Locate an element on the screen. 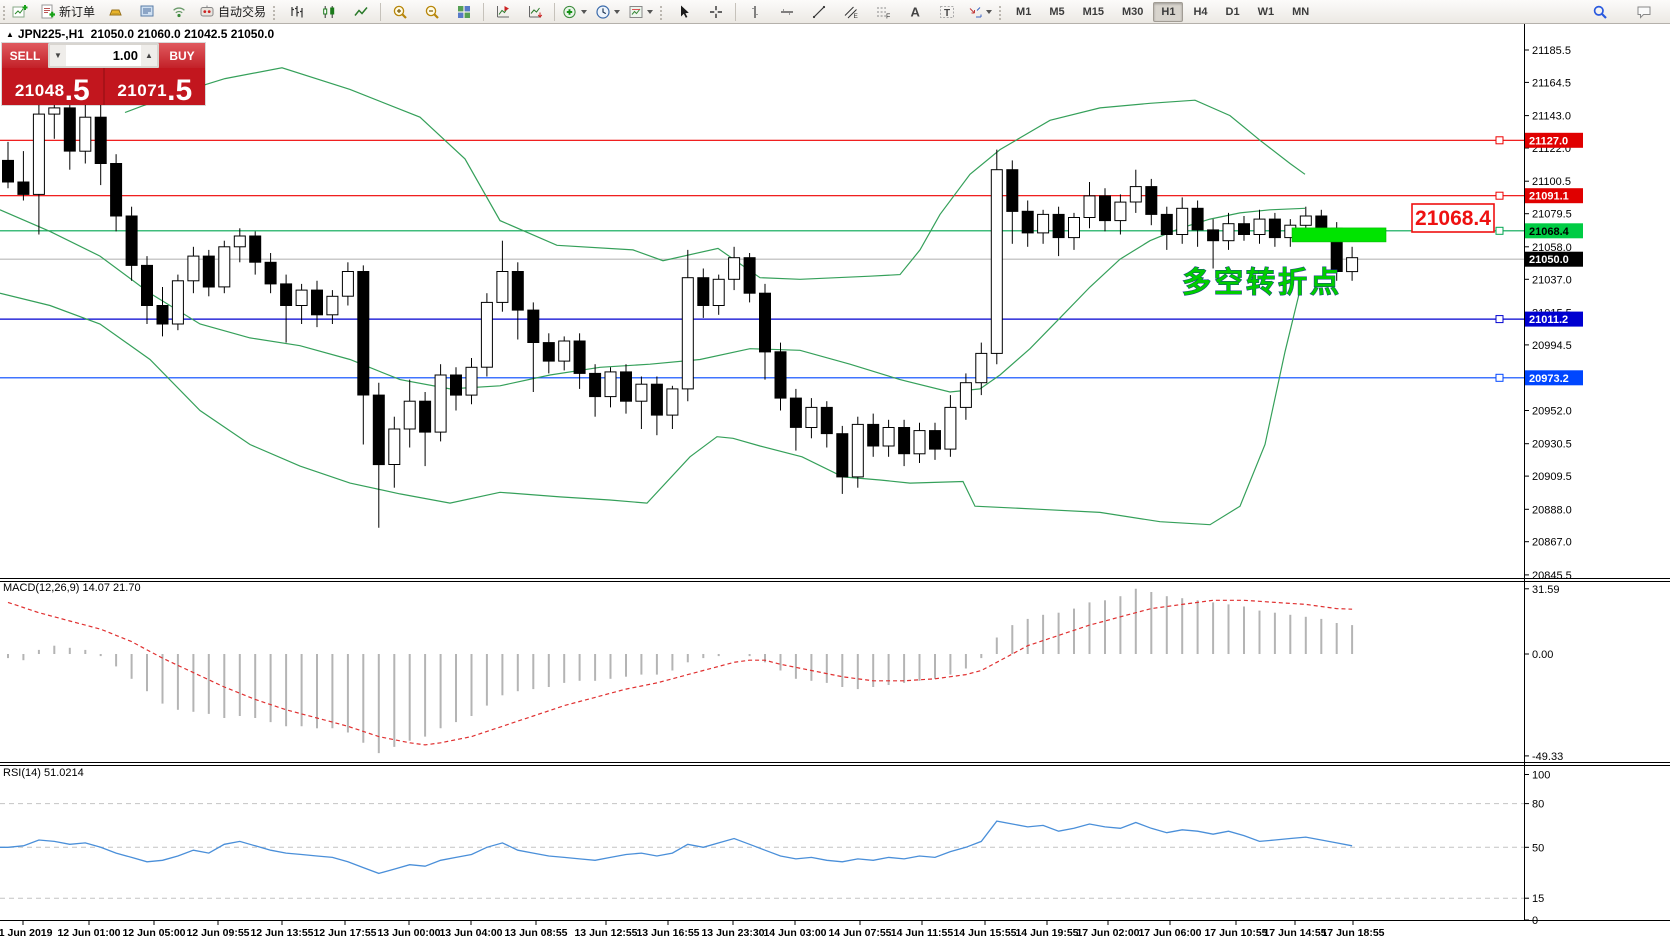 Image resolution: width=1670 pixels, height=946 pixels. macd-signal-line is located at coordinates (680, 672).